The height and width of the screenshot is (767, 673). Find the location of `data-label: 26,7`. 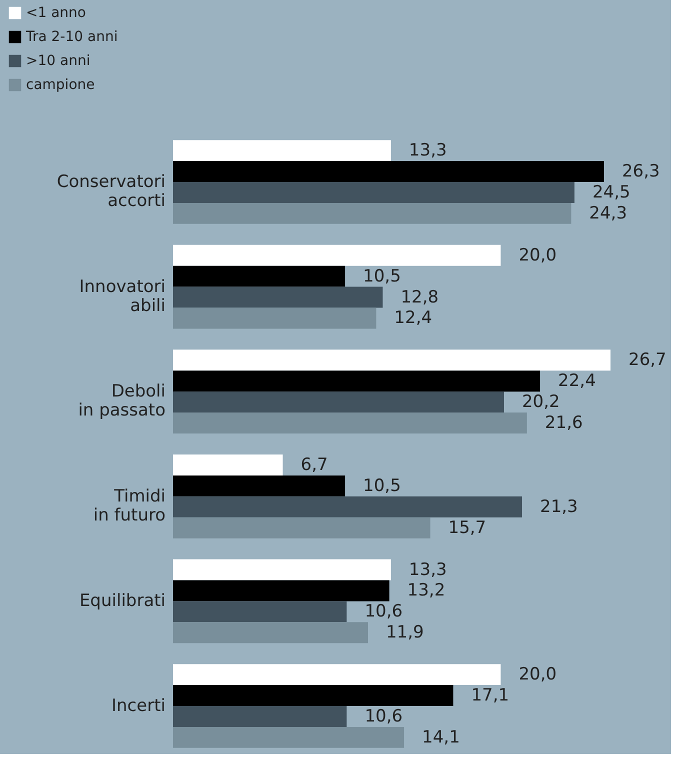

data-label: 26,7 is located at coordinates (647, 360).